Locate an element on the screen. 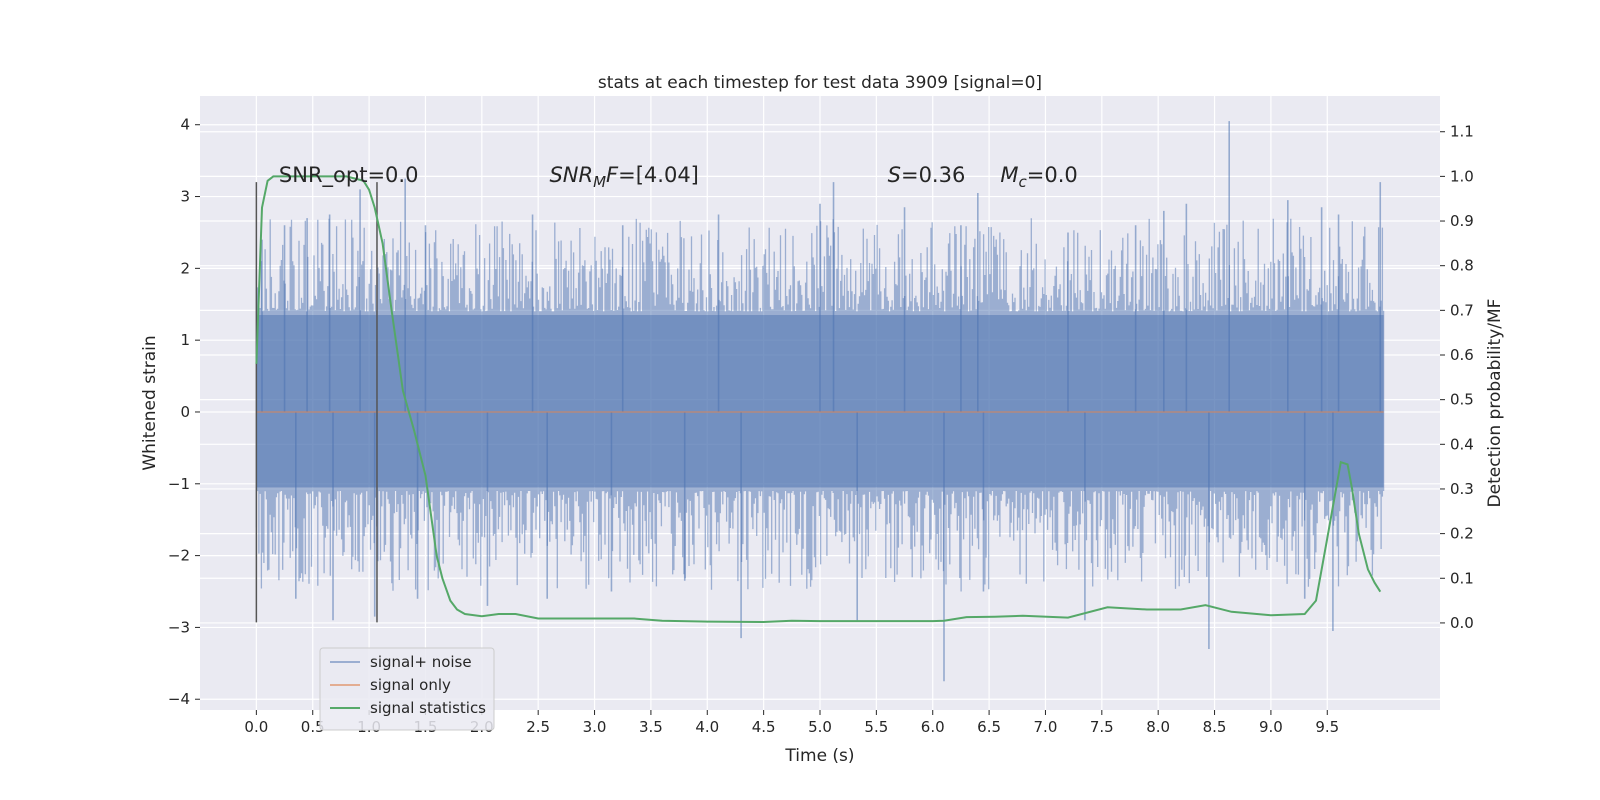 This screenshot has height=800, width=1600. y2-tick-label: 0.2 is located at coordinates (1462, 534).